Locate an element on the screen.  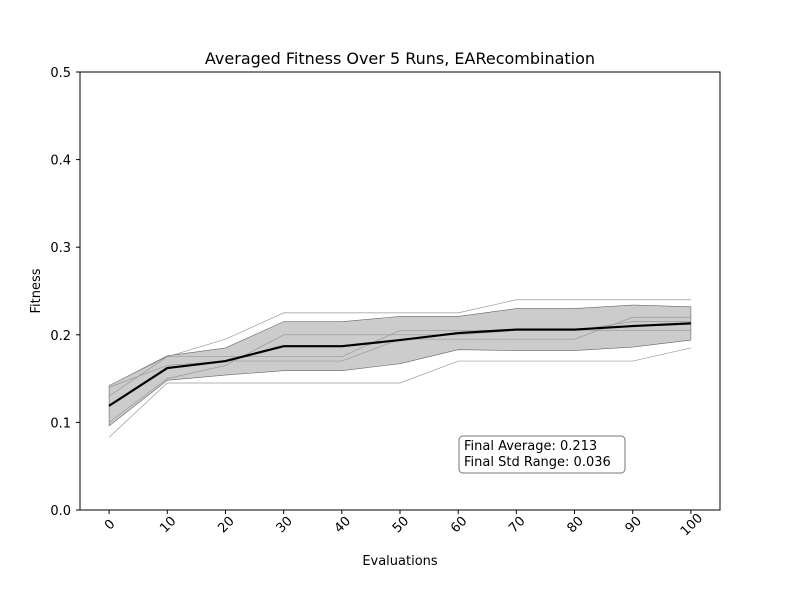
y-tick-label: 0.3 is located at coordinates (60, 248).